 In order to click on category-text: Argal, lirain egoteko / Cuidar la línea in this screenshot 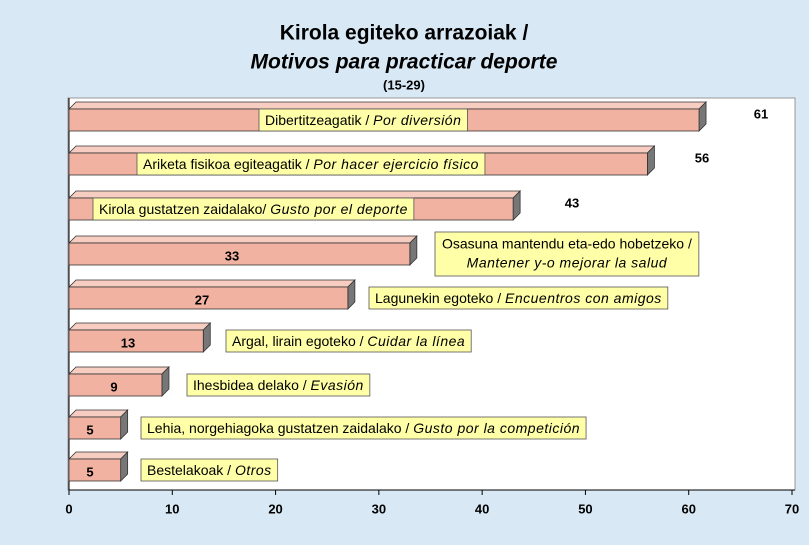, I will do `click(348, 341)`.